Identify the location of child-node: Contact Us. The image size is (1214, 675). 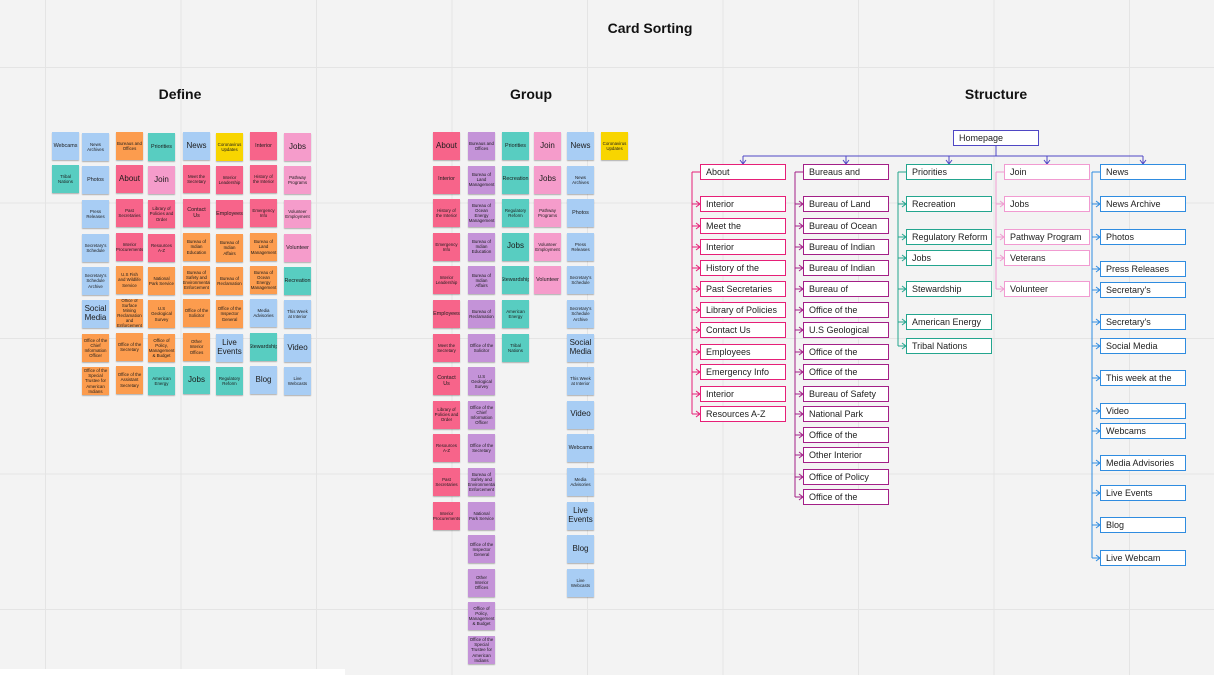
(743, 330).